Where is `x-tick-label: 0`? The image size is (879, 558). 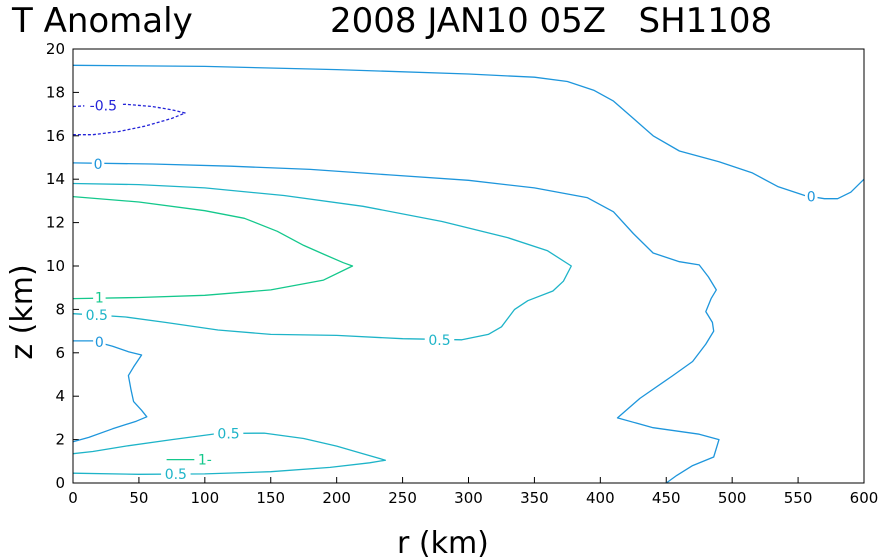
x-tick-label: 0 is located at coordinates (73, 498).